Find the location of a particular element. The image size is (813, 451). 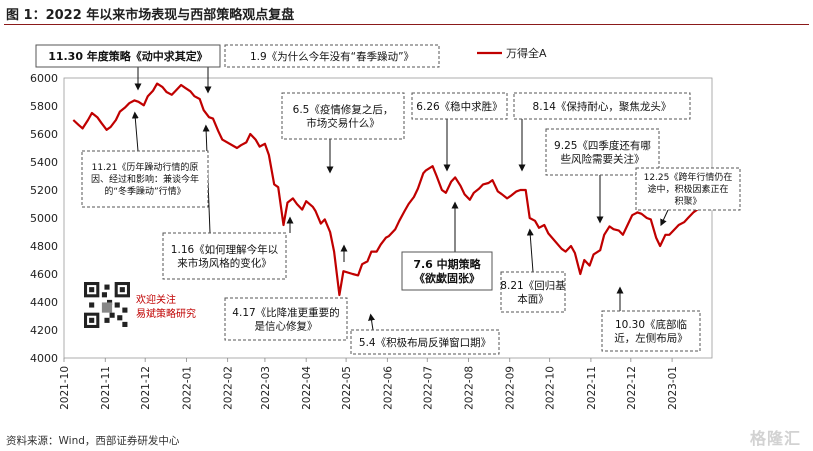

annotation-box: 8.14《保持耐心，聚焦龙头》 is located at coordinates (602, 106).